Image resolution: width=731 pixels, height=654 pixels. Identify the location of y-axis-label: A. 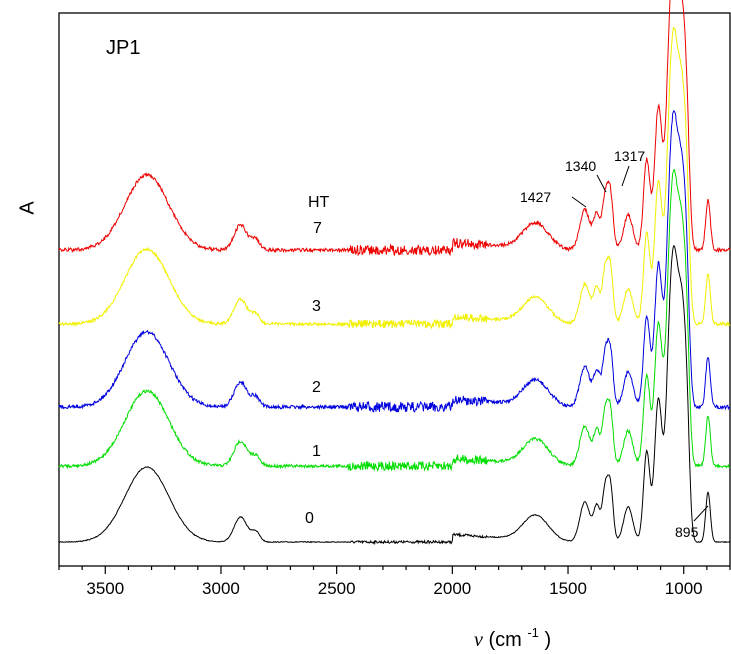
(27, 208).